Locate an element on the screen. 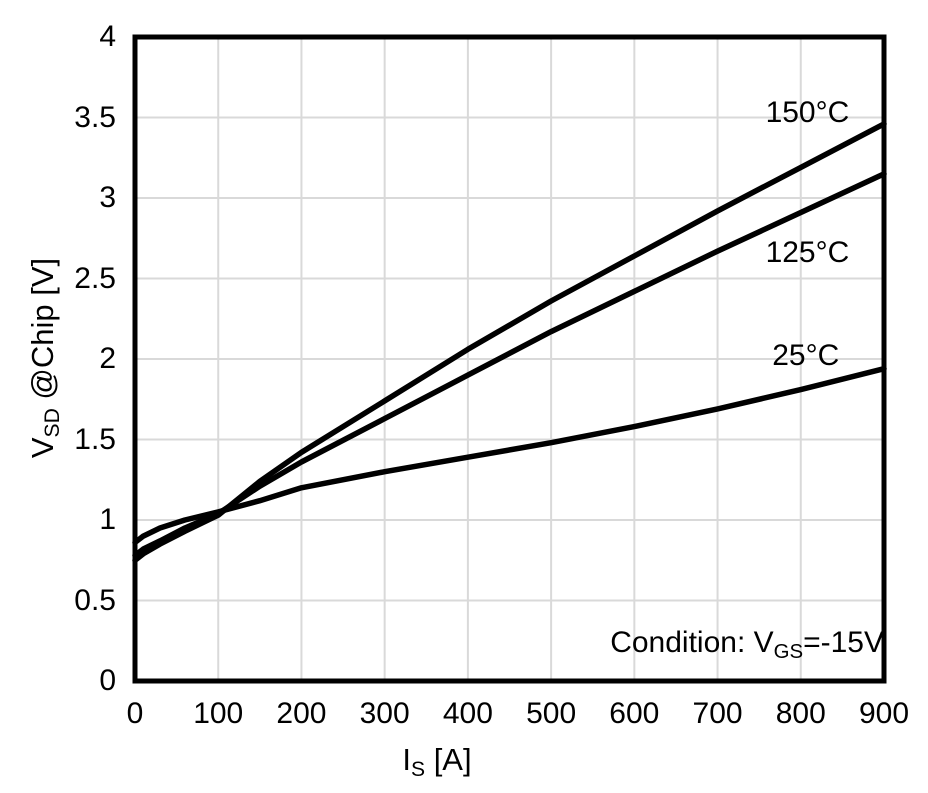 This screenshot has height=793, width=928. y-axis-title-symbol: V is located at coordinates (43, 448).